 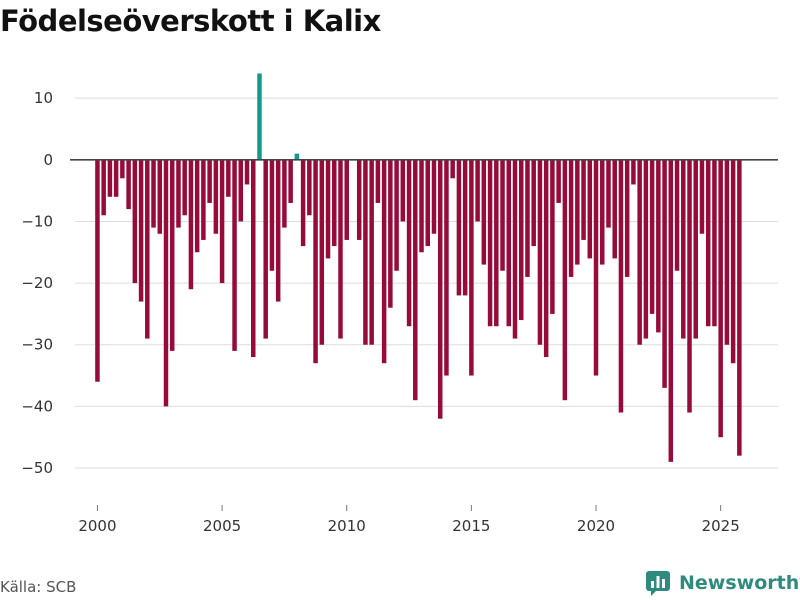 I want to click on y-tick-label: −20, so click(x=37, y=283).